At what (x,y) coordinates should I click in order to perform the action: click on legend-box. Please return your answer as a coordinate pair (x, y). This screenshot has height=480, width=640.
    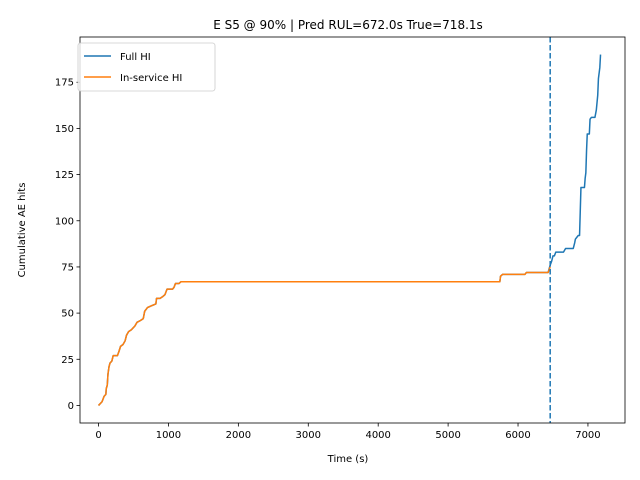
    Looking at the image, I should click on (146, 67).